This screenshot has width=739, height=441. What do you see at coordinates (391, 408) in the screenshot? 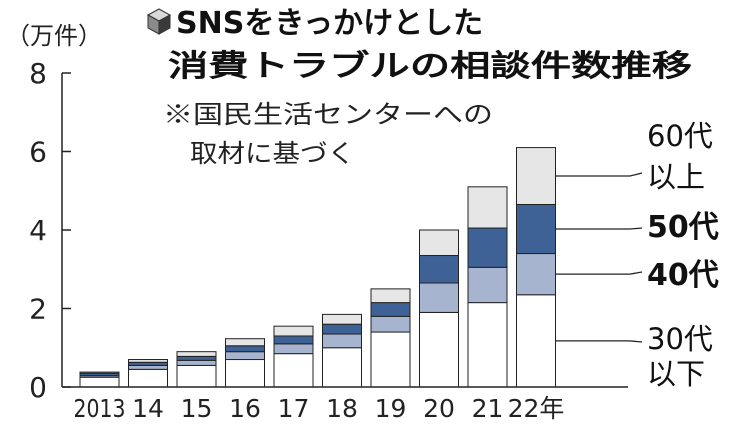
I see `x-tick-label: 19` at bounding box center [391, 408].